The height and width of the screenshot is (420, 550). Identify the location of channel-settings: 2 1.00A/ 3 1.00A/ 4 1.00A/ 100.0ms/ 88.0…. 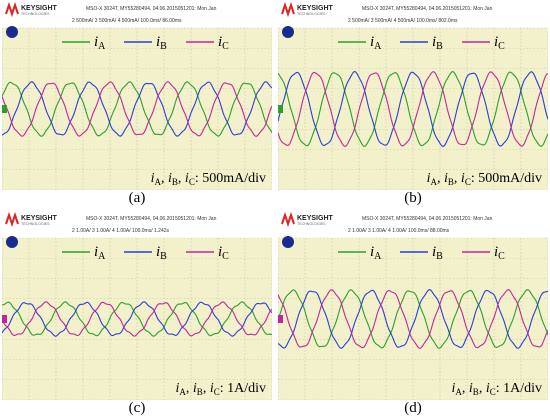
(399, 231).